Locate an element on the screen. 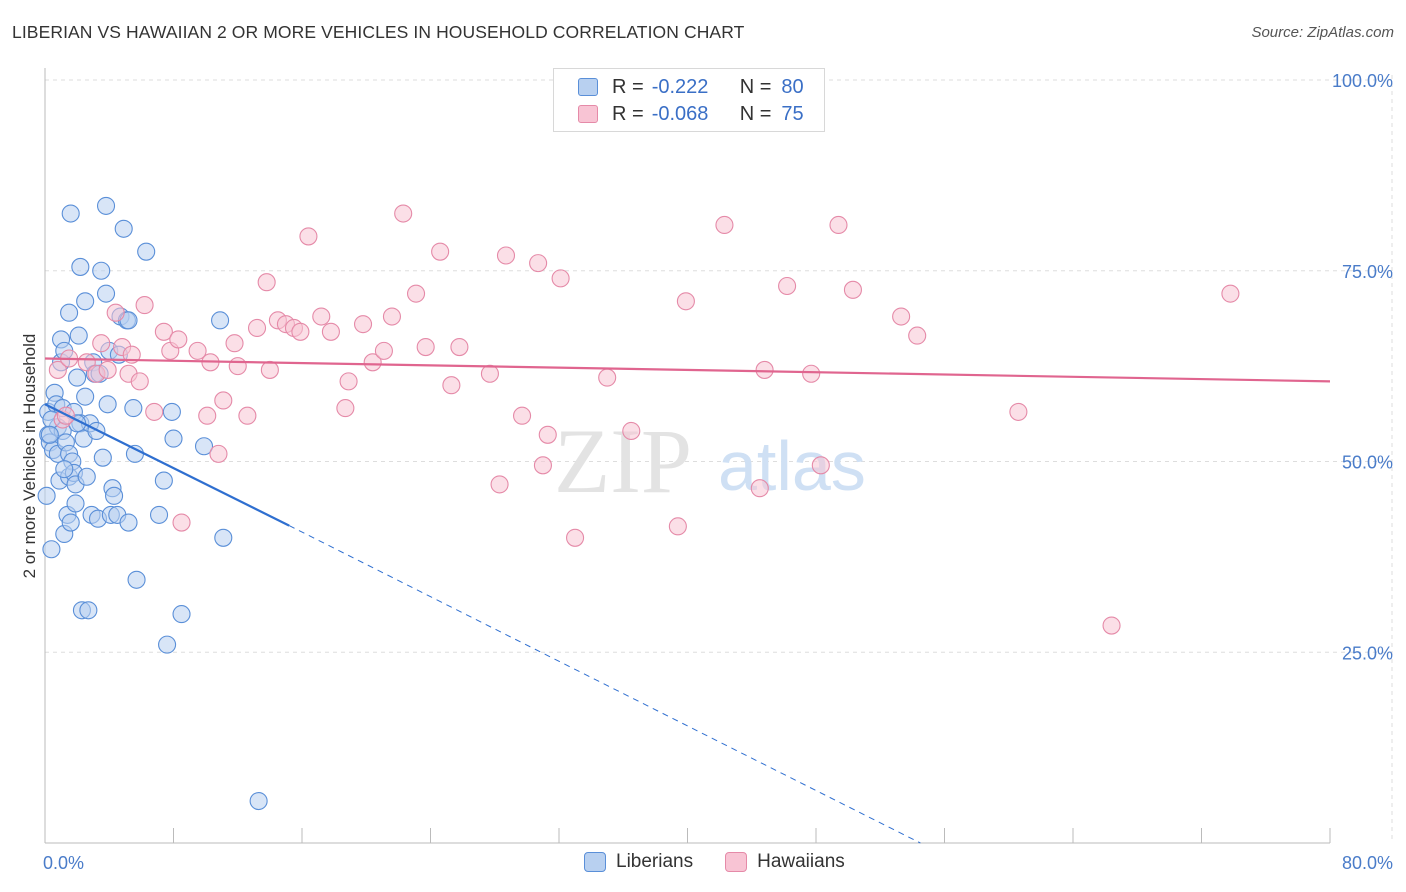 The height and width of the screenshot is (892, 1406). watermark-atlas: atlas is located at coordinates (792, 466).